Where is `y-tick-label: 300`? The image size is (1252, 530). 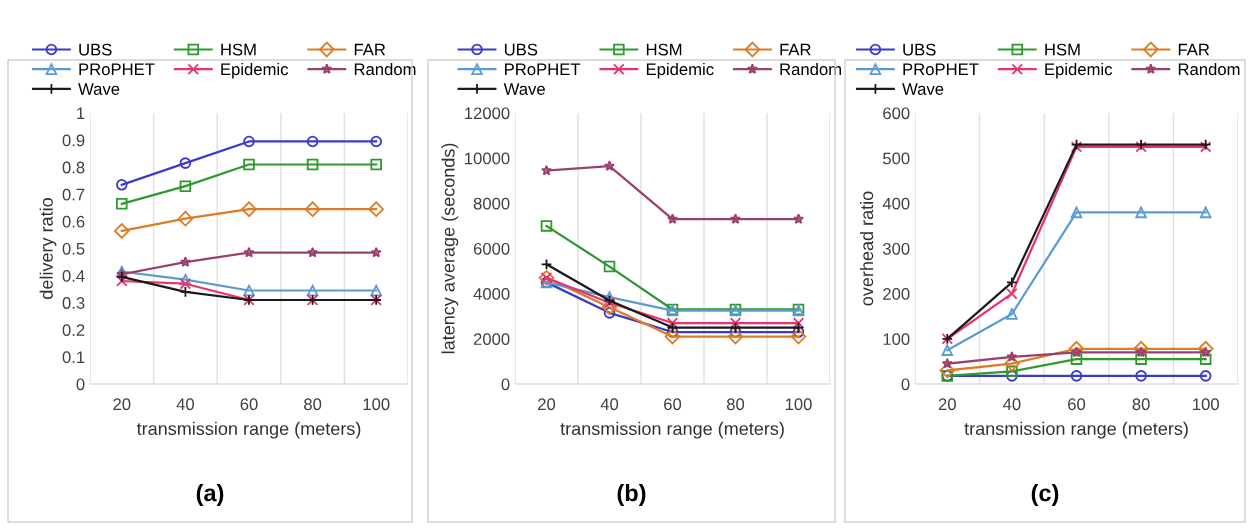 y-tick-label: 300 is located at coordinates (896, 248).